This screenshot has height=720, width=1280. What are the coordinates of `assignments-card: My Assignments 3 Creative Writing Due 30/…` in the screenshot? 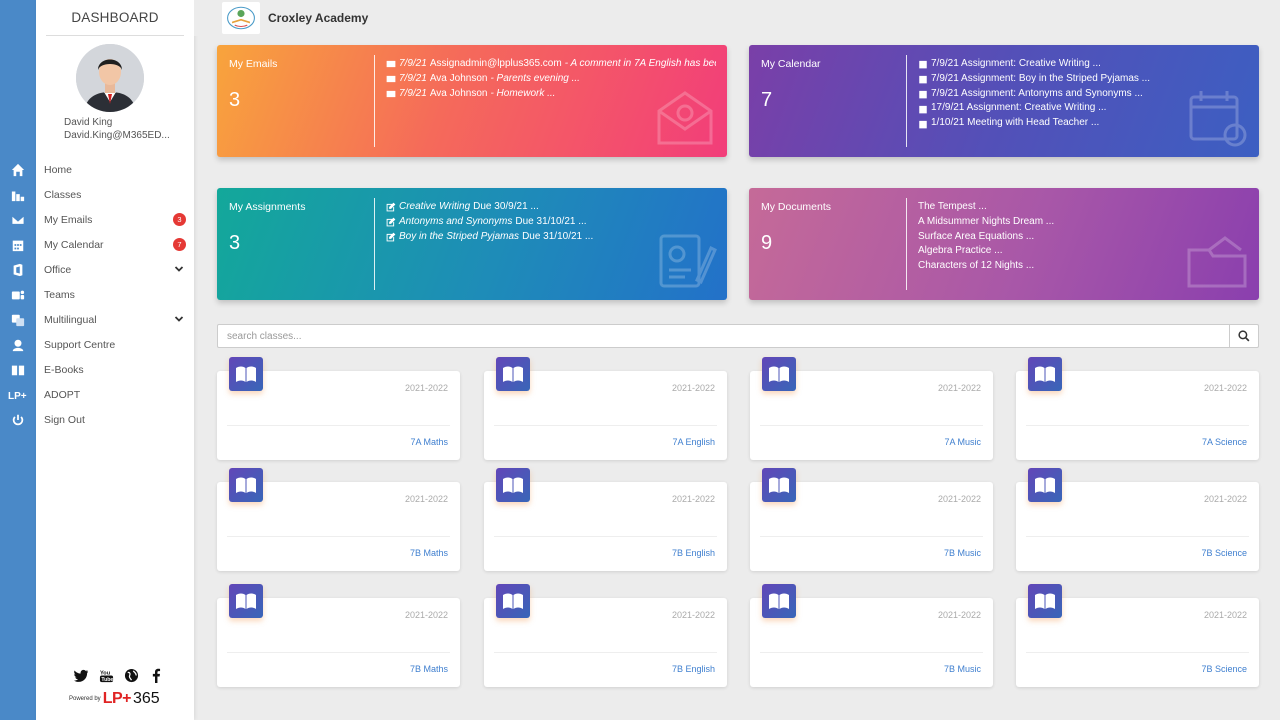 It's located at (472, 244).